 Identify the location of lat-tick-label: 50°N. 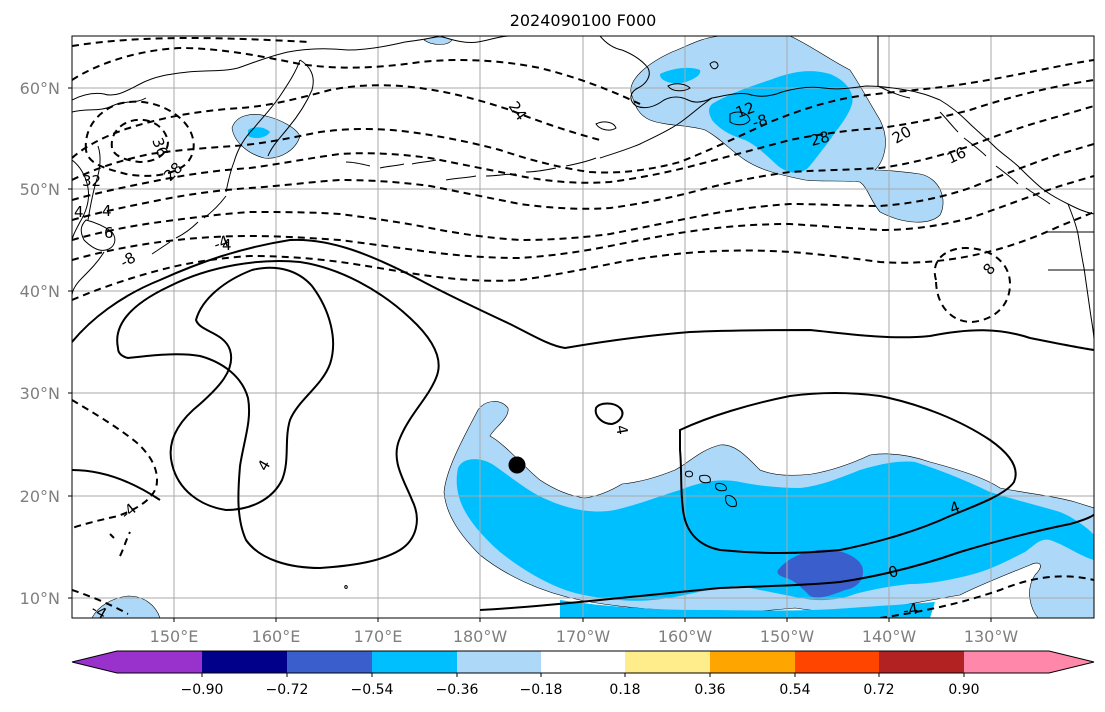
(40, 189).